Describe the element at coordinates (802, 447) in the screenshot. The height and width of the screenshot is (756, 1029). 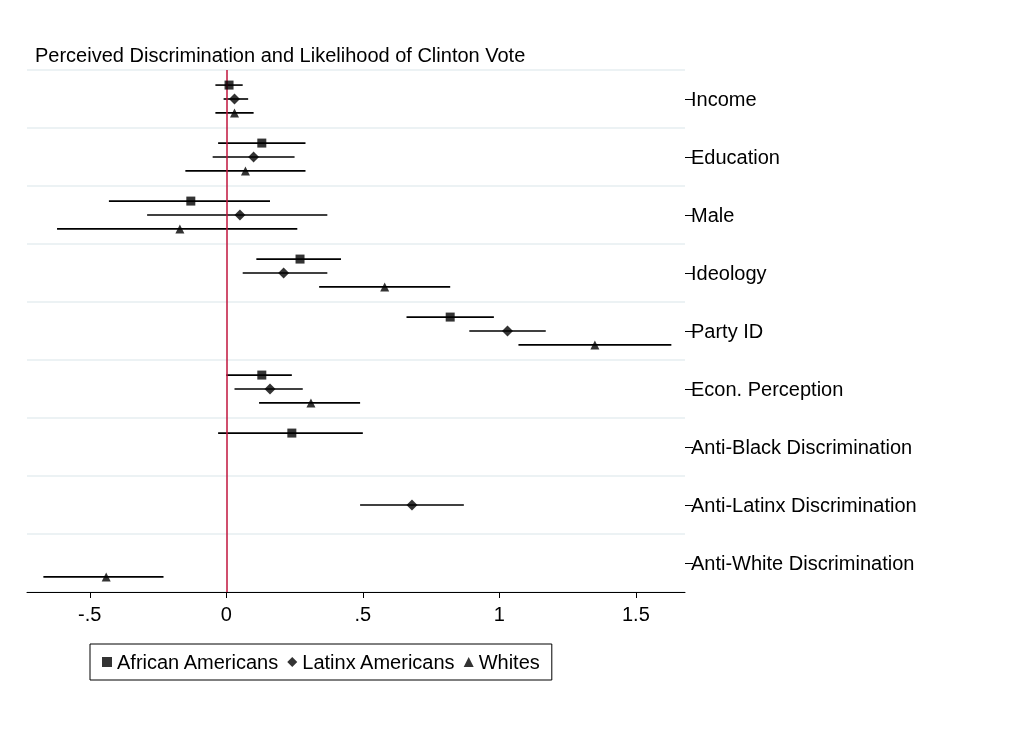
I see `y-tick-label: Anti-Black Discrimination` at that location.